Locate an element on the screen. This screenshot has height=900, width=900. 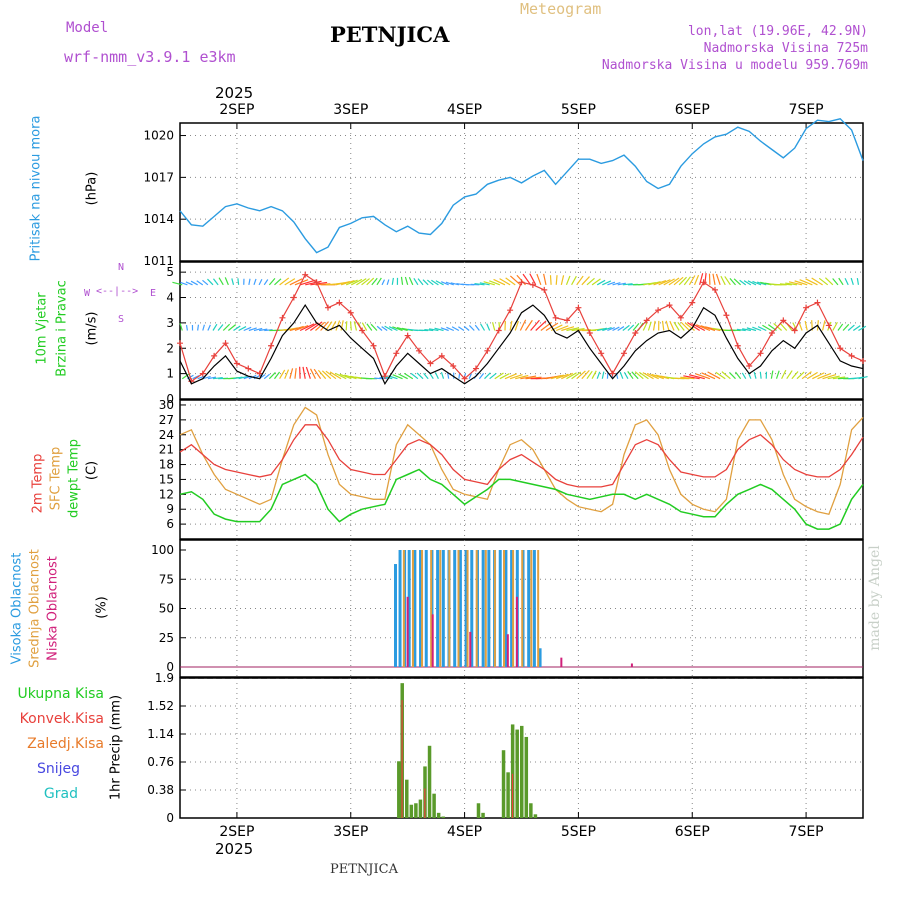
y-tick-label: 0 is located at coordinates (170, 818).